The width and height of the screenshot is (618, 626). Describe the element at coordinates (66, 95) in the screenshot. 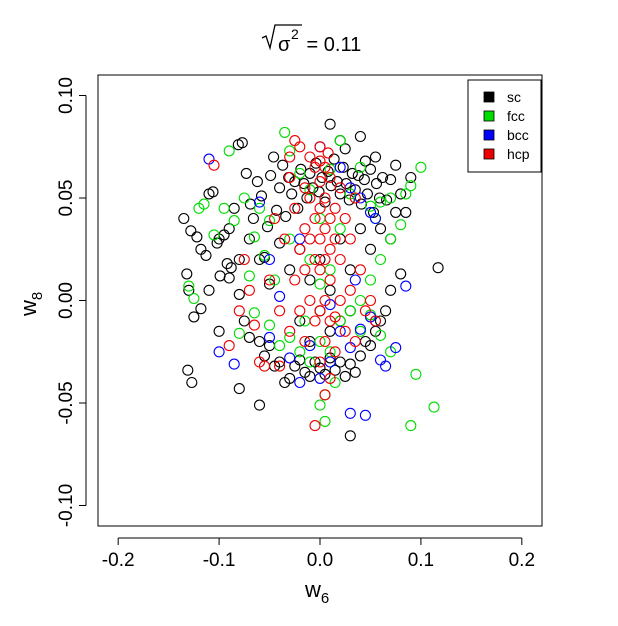

I see `y-tick-label: 0.10` at that location.